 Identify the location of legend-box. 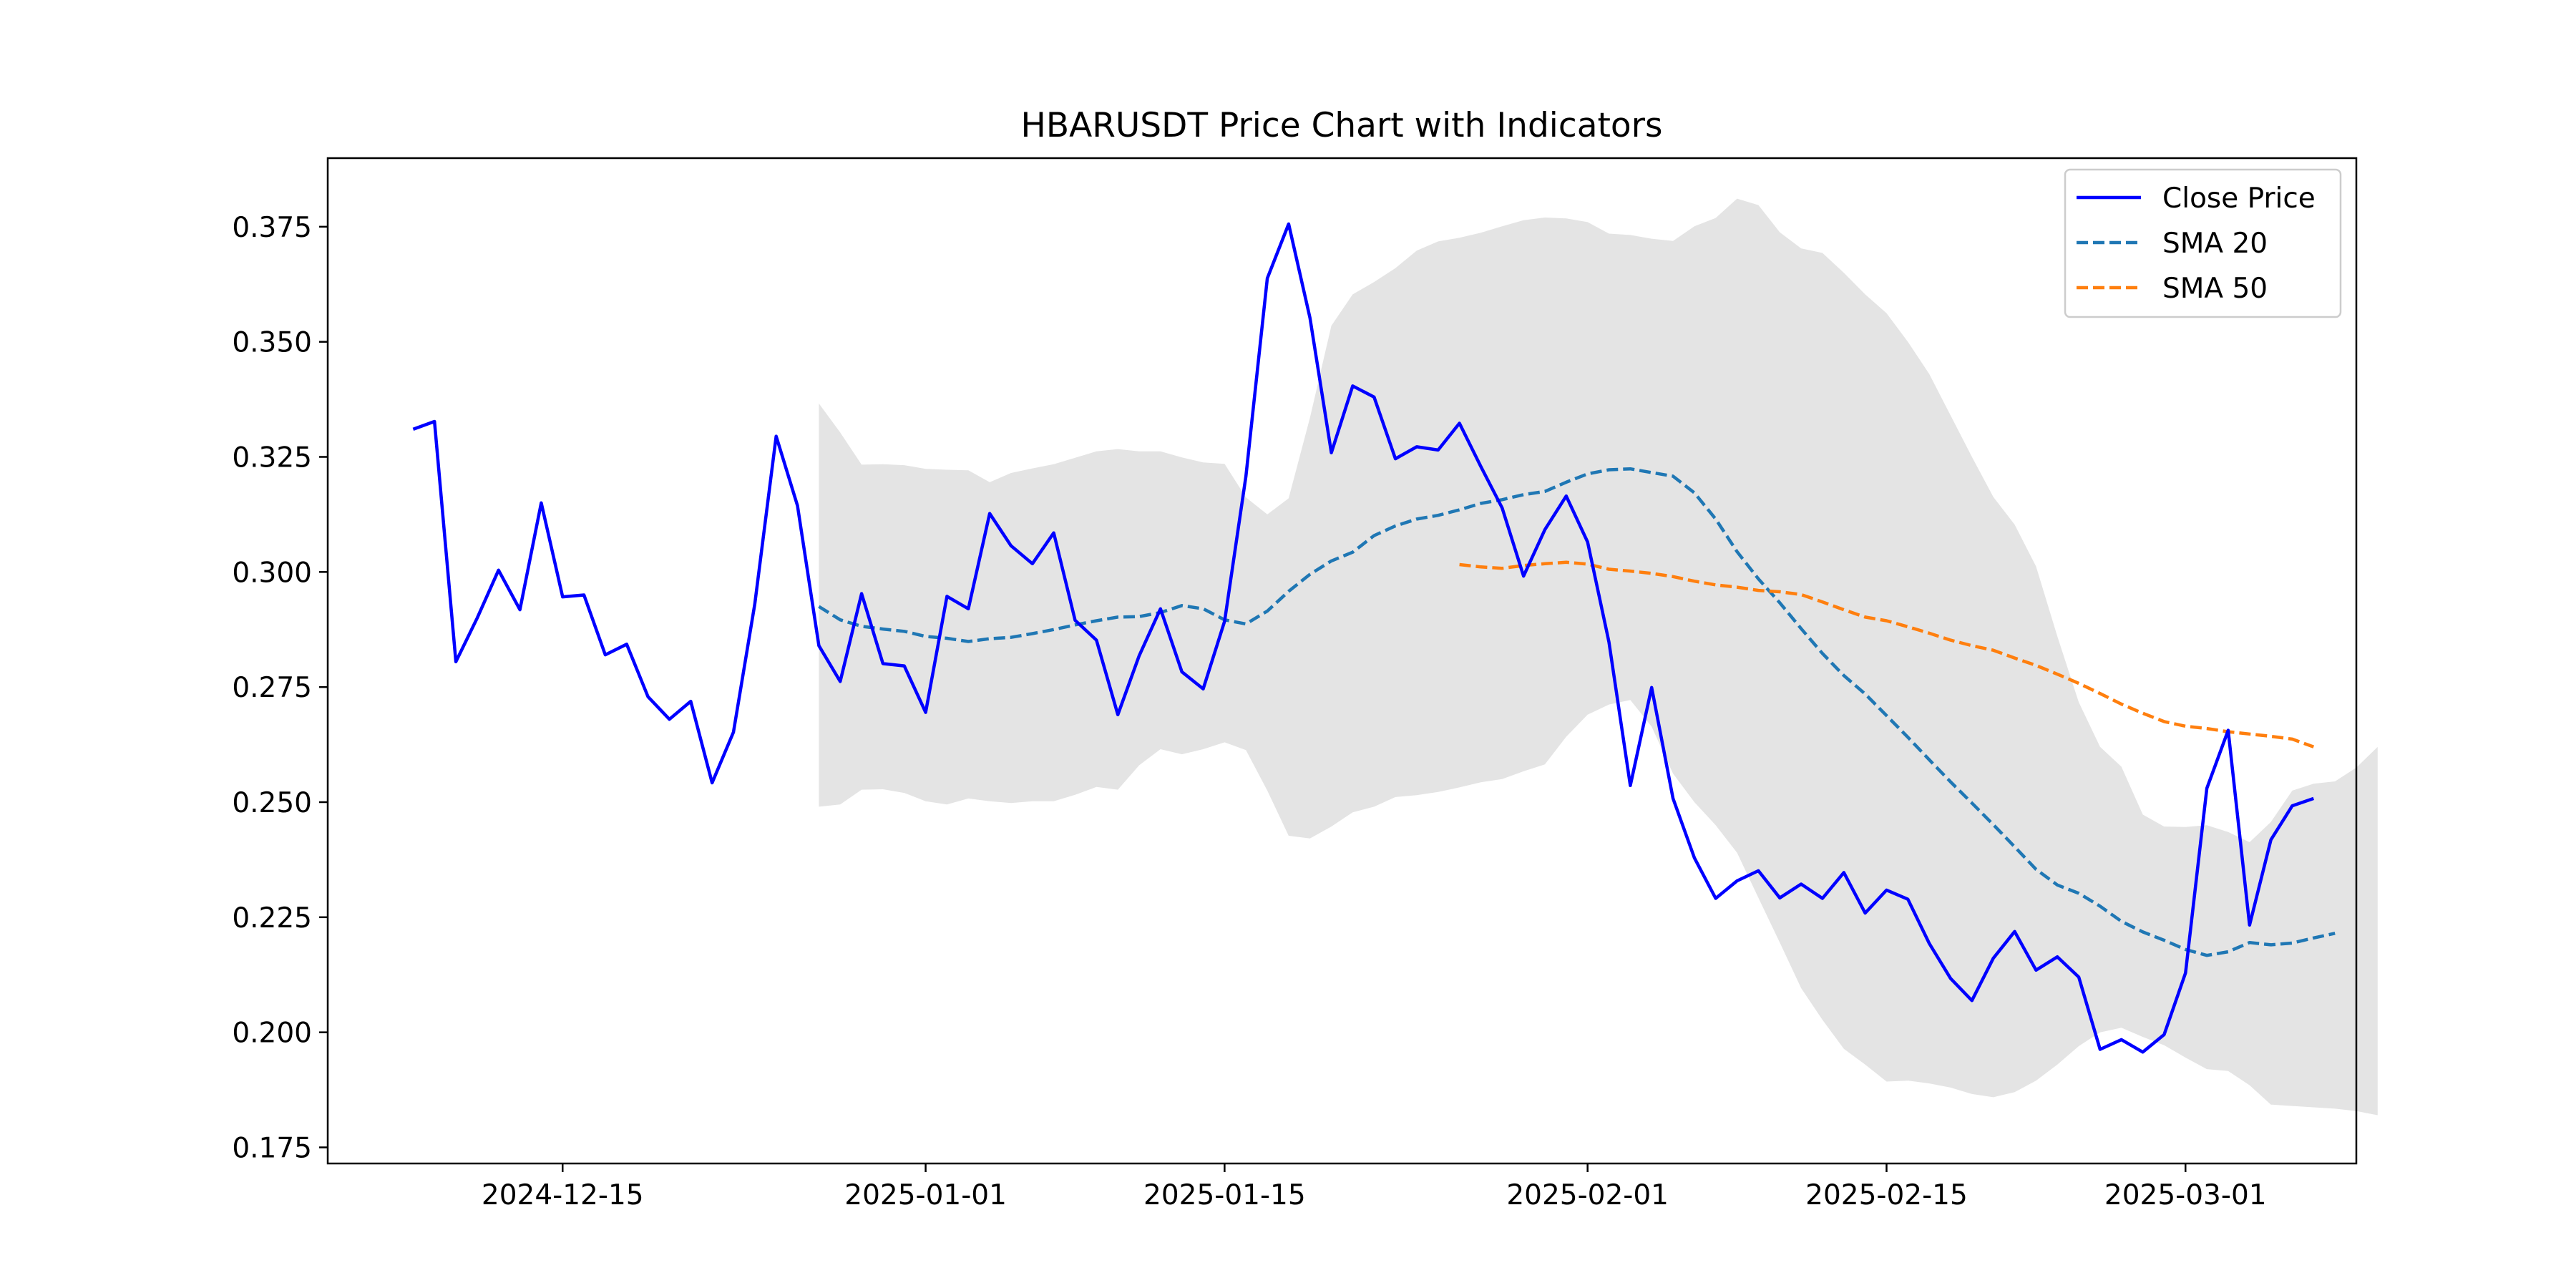
(2203, 243).